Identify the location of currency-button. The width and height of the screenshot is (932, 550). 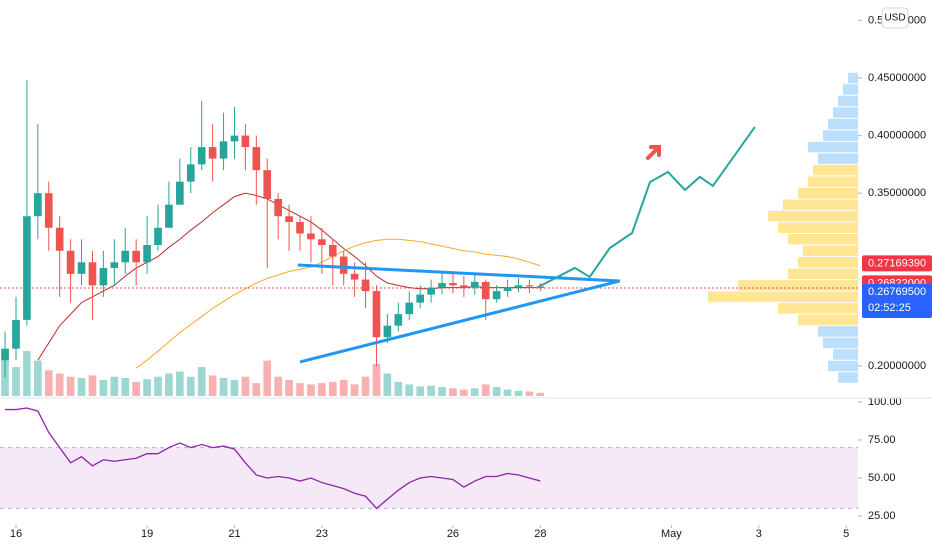
(895, 18).